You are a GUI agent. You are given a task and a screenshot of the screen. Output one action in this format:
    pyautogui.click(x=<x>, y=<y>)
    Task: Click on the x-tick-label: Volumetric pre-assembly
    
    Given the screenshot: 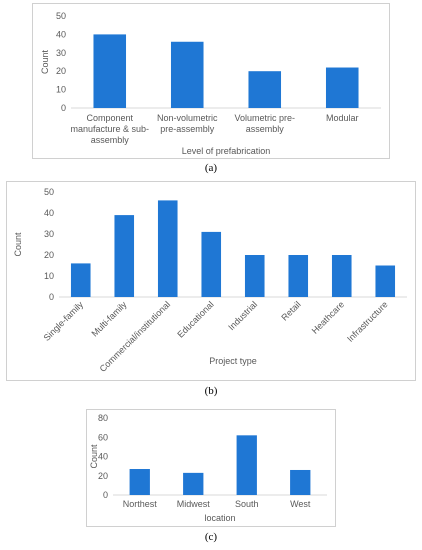 What is the action you would take?
    pyautogui.click(x=264, y=123)
    